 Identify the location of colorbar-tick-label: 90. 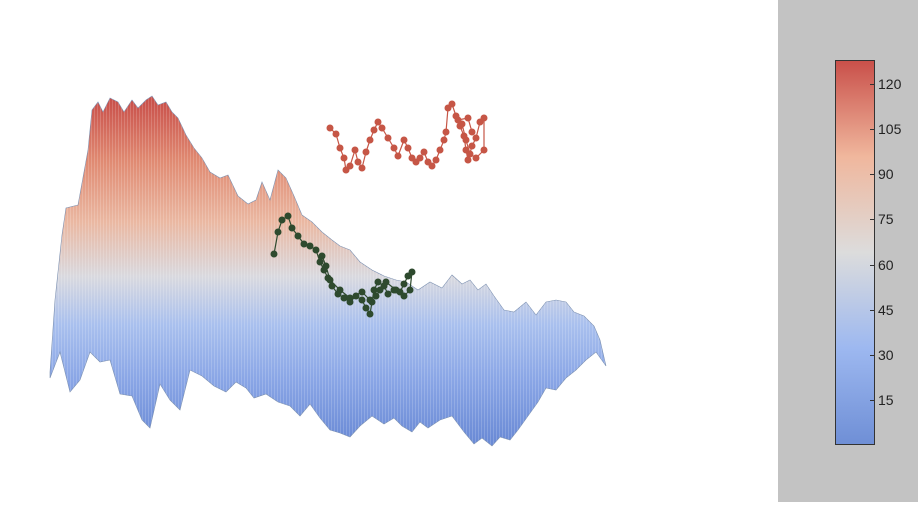
(886, 174).